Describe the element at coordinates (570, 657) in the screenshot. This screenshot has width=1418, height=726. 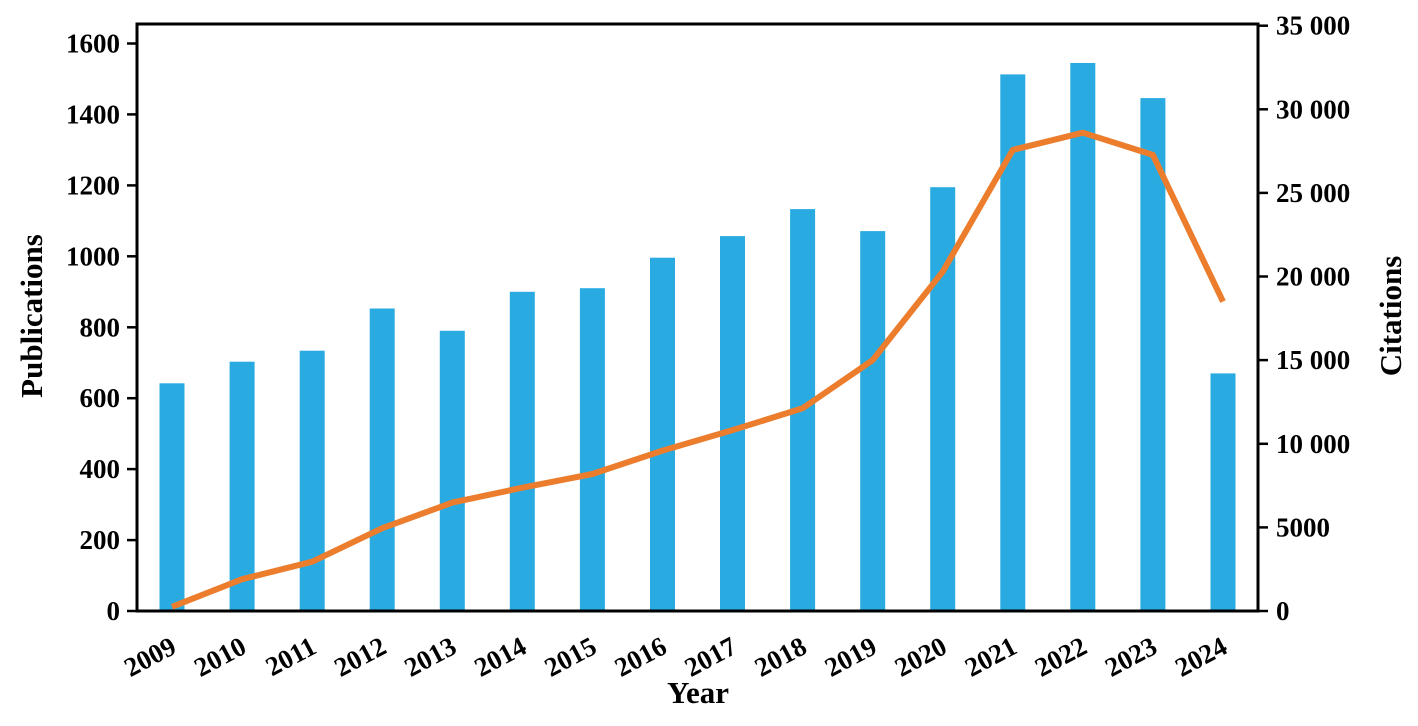
I see `x-tick-label-2015: 2015` at that location.